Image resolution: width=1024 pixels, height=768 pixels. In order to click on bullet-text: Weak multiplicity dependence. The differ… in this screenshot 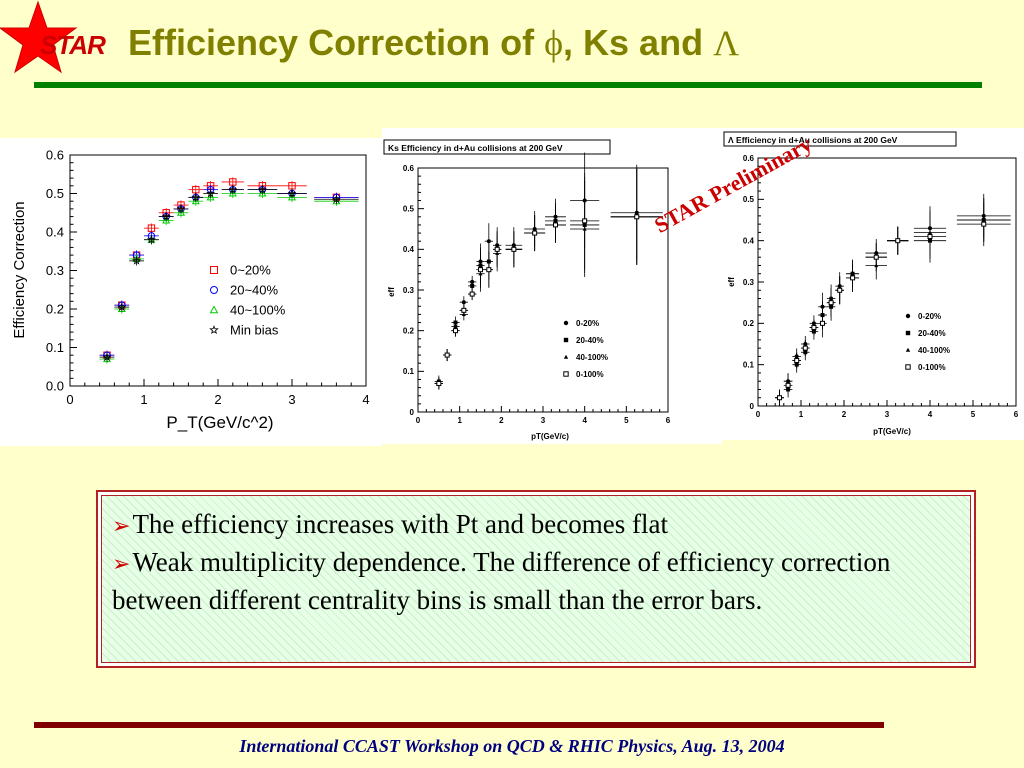, I will do `click(501, 581)`.